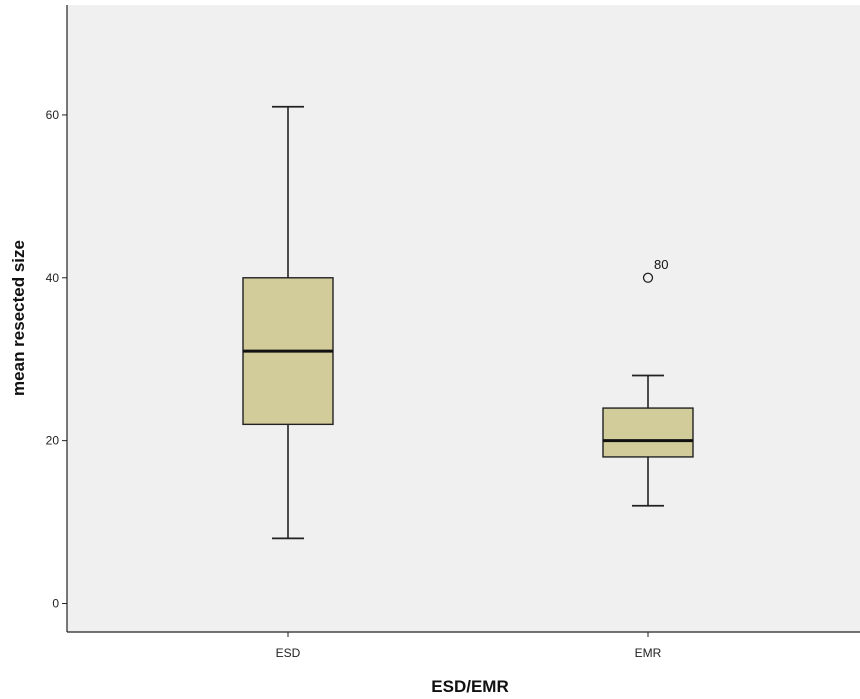 This screenshot has height=699, width=860. I want to click on y-tick-label: 60, so click(53, 115).